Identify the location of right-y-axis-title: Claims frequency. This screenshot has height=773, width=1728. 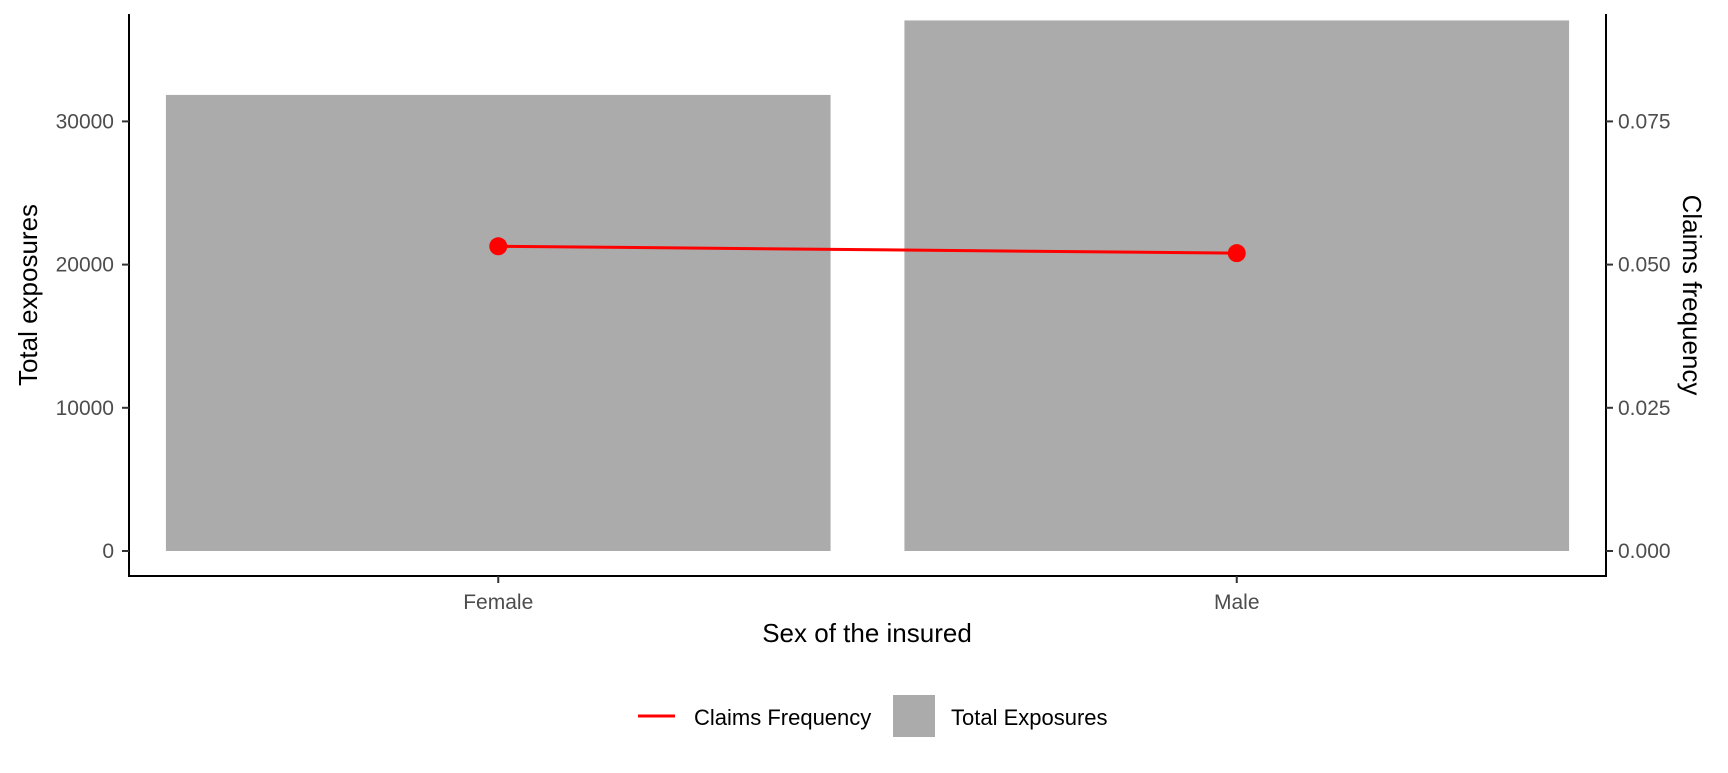
(1692, 295).